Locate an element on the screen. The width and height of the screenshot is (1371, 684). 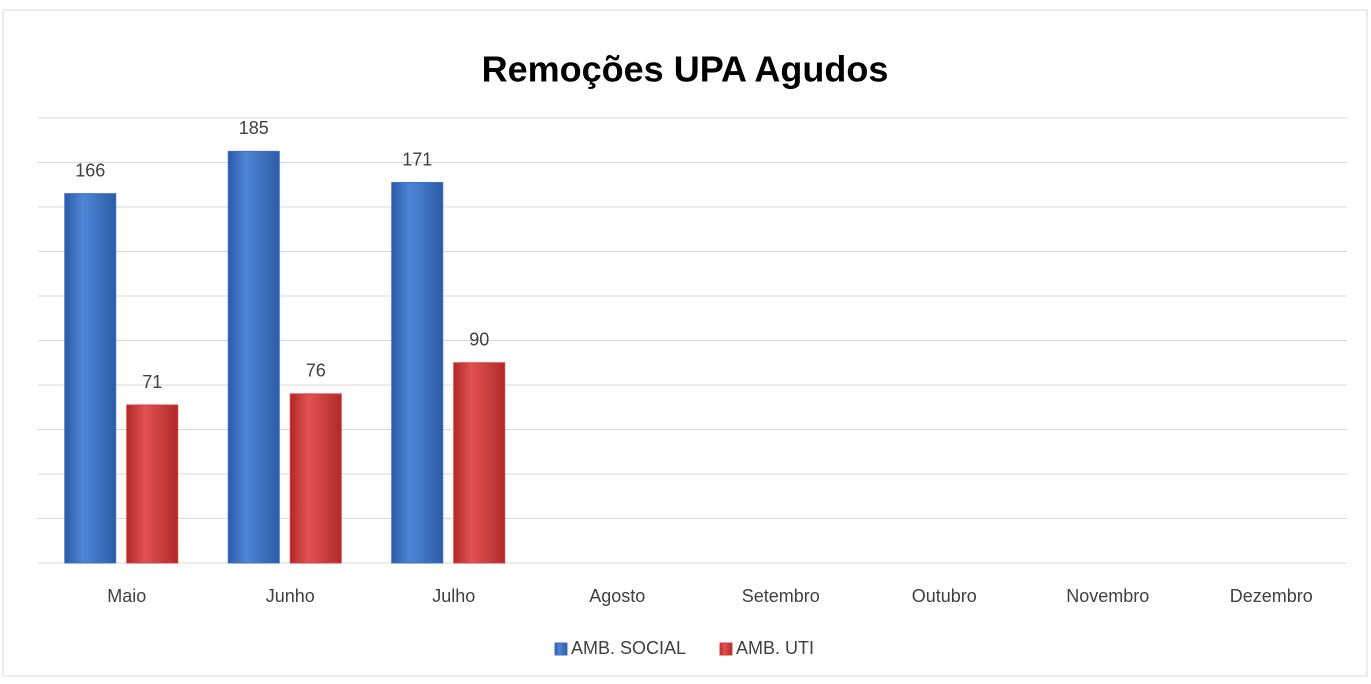
x-tick-label: Agosto is located at coordinates (617, 596).